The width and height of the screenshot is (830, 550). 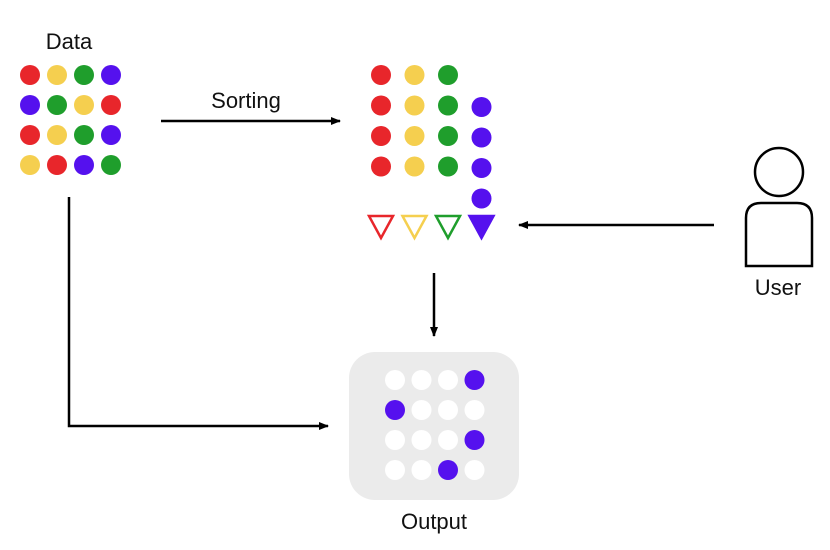 What do you see at coordinates (431, 137) in the screenshot?
I see `sorted-grid` at bounding box center [431, 137].